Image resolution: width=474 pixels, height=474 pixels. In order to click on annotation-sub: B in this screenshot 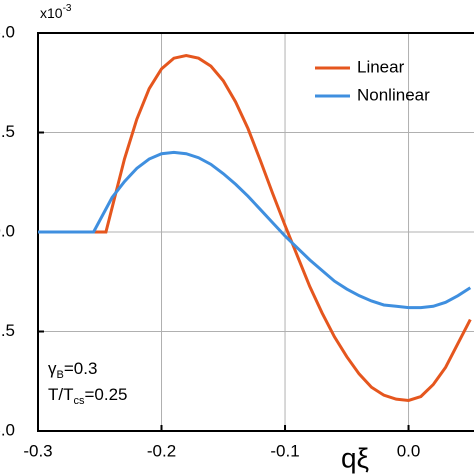, I will do `click(60, 375)`.